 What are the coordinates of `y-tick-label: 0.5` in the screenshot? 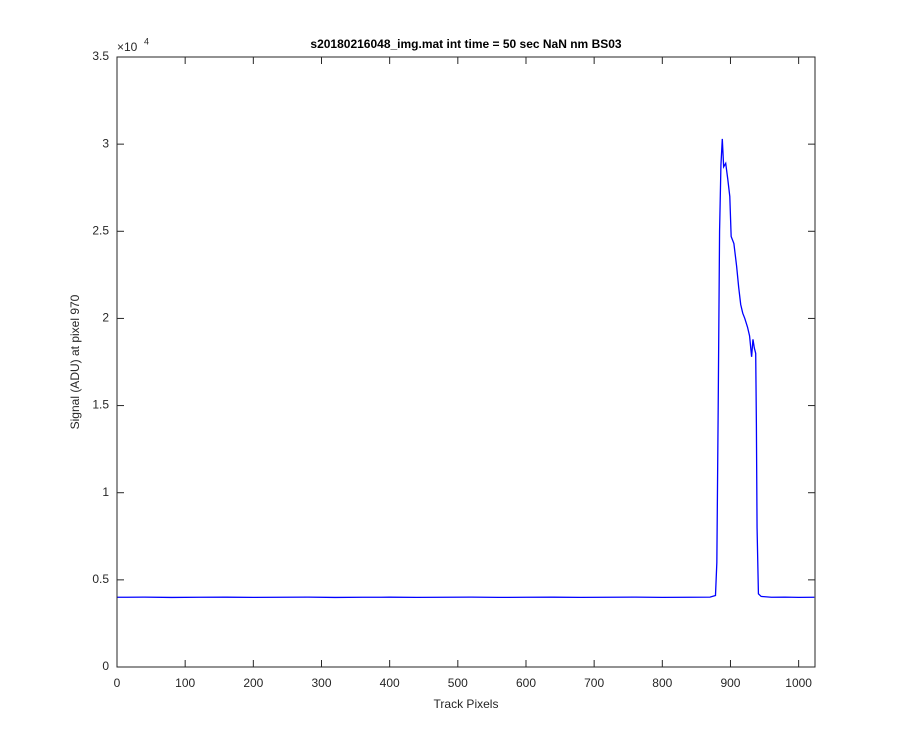 It's located at (100, 579).